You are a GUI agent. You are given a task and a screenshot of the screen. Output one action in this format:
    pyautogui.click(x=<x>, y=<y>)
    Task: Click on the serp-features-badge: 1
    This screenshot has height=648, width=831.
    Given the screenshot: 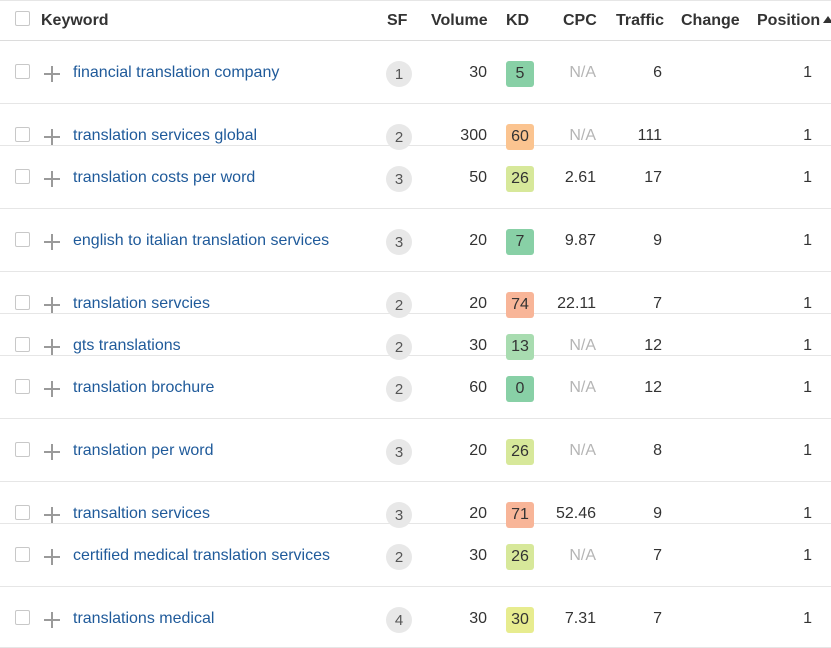 What is the action you would take?
    pyautogui.click(x=399, y=74)
    